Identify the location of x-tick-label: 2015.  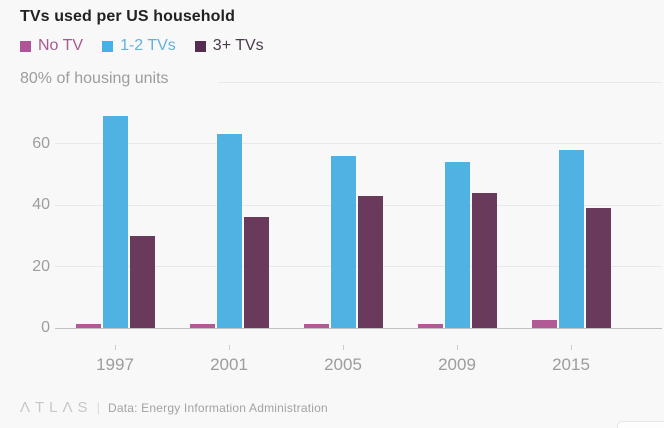
(571, 364).